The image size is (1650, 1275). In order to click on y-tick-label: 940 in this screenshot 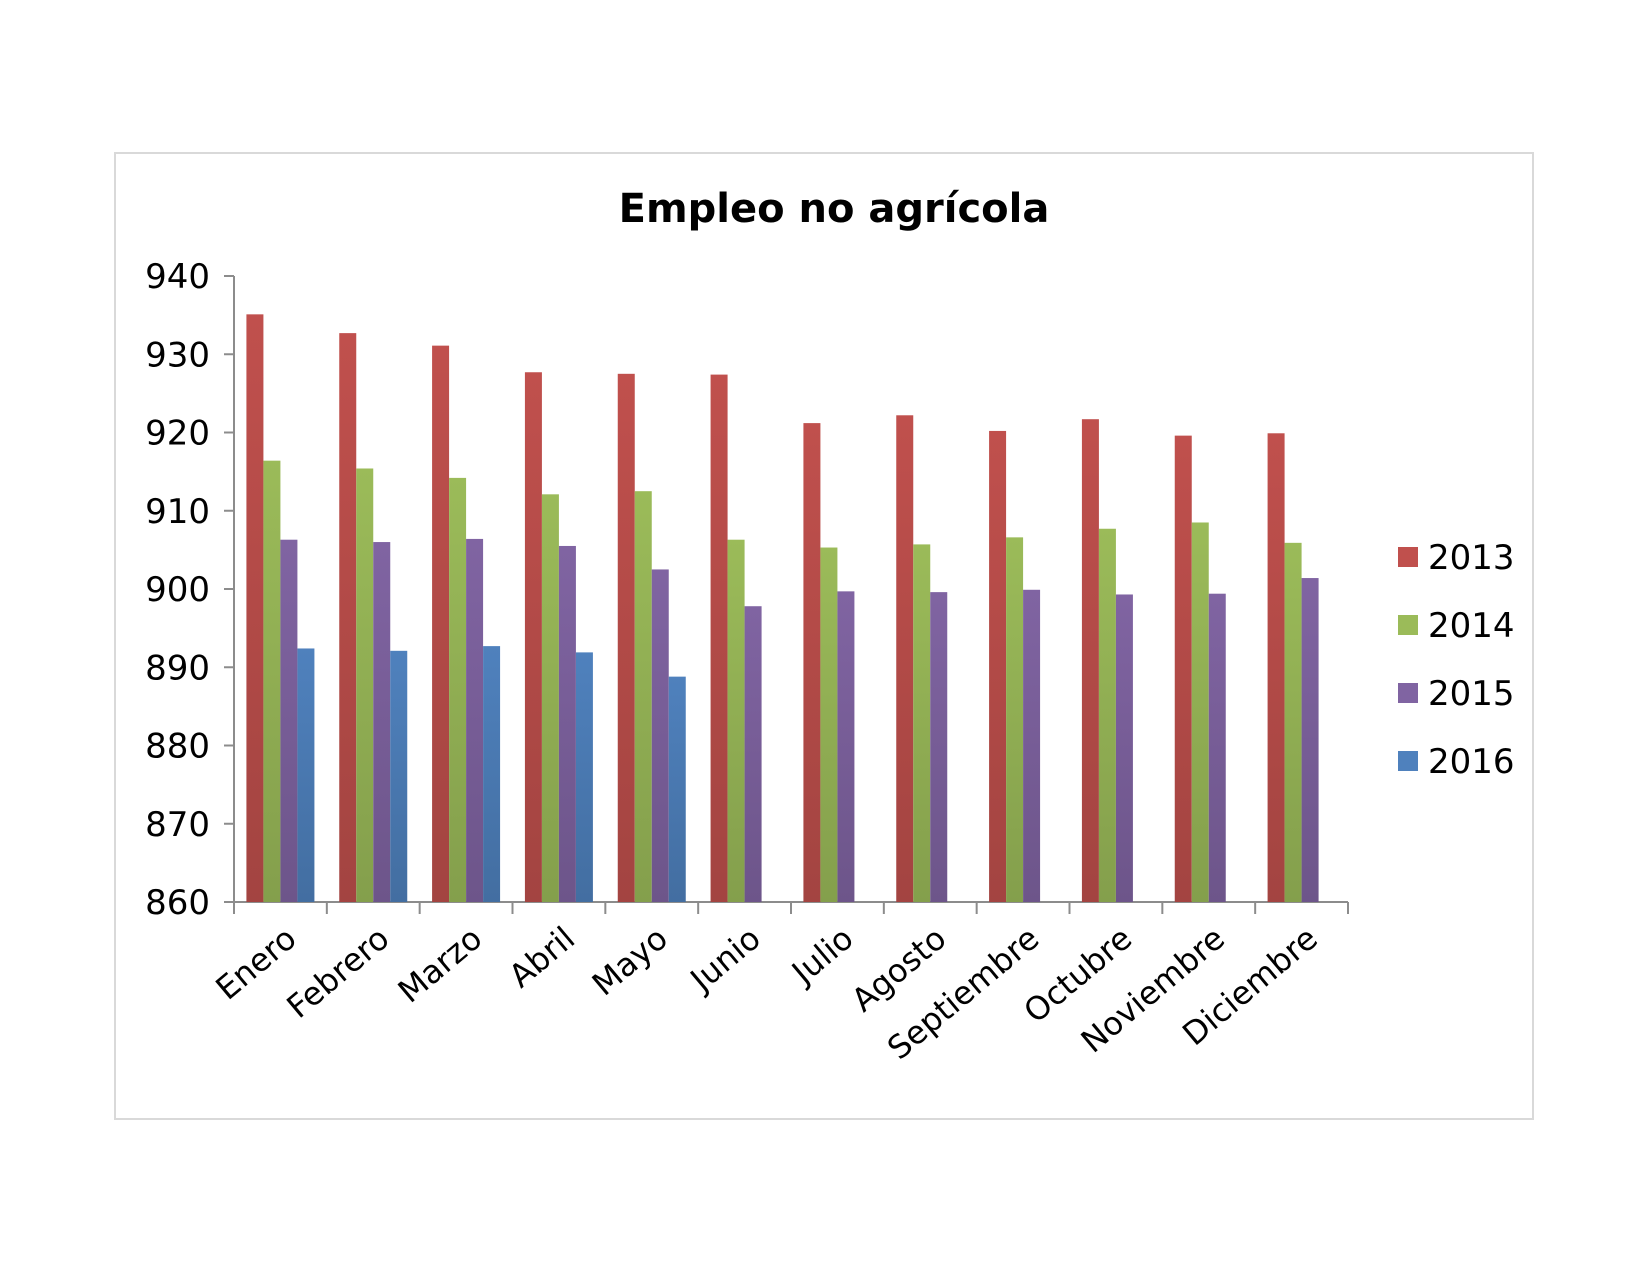, I will do `click(177, 277)`.